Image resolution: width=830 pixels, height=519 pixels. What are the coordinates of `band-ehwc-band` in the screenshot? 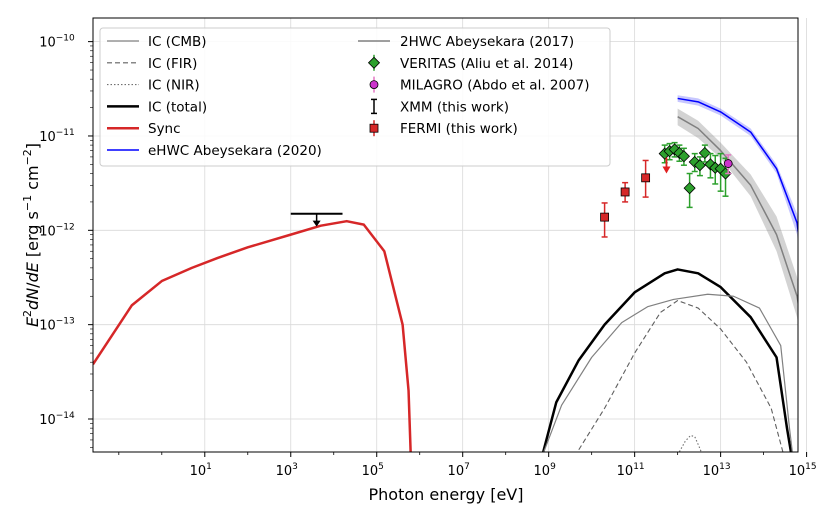 It's located at (737, 169).